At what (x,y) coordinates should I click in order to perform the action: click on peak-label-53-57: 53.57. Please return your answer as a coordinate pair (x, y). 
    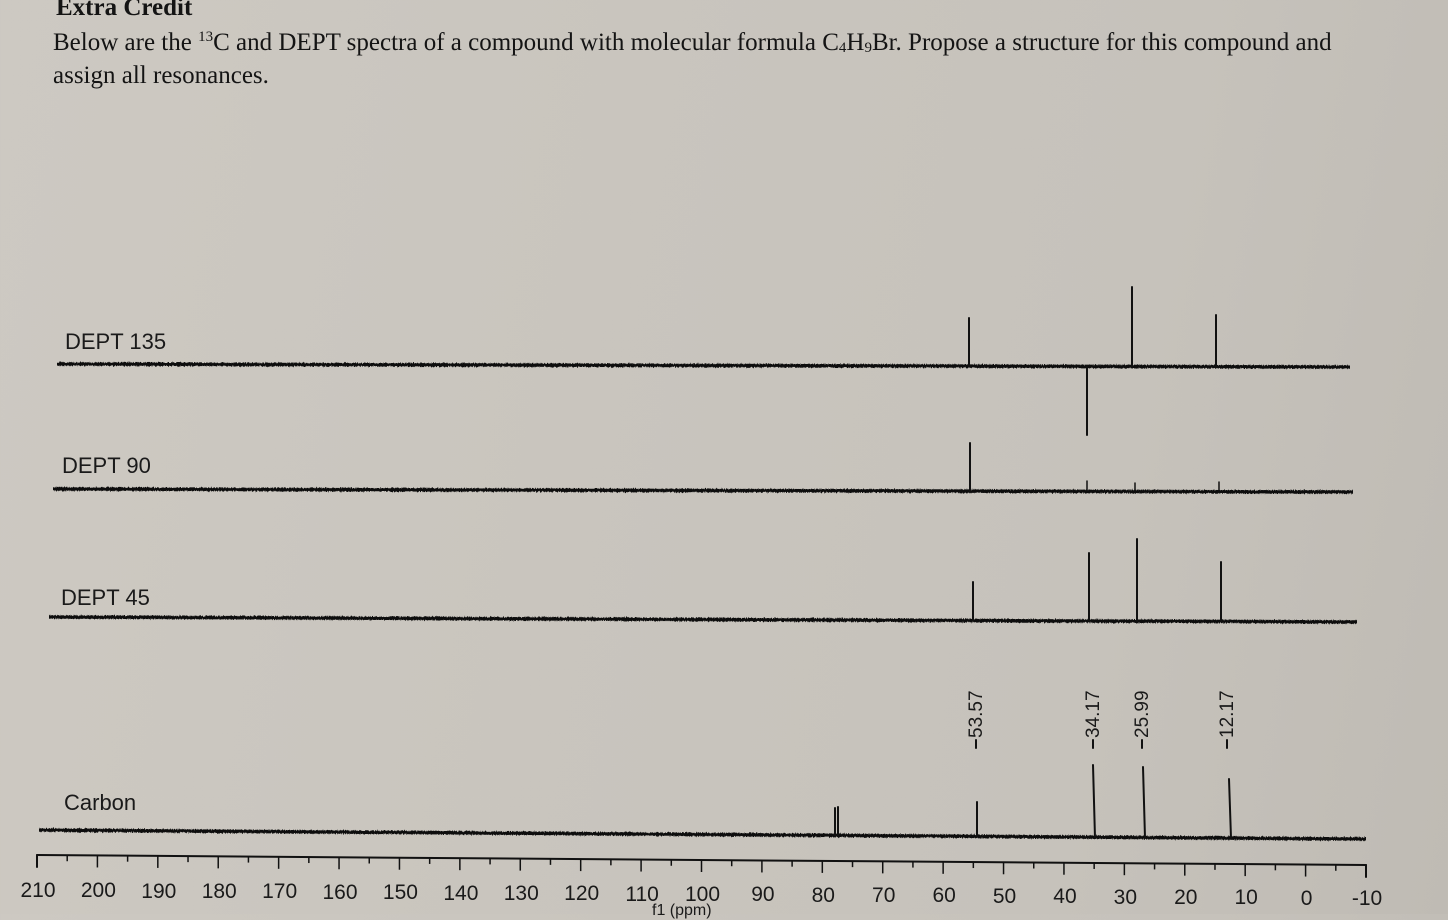
    Looking at the image, I should click on (976, 714).